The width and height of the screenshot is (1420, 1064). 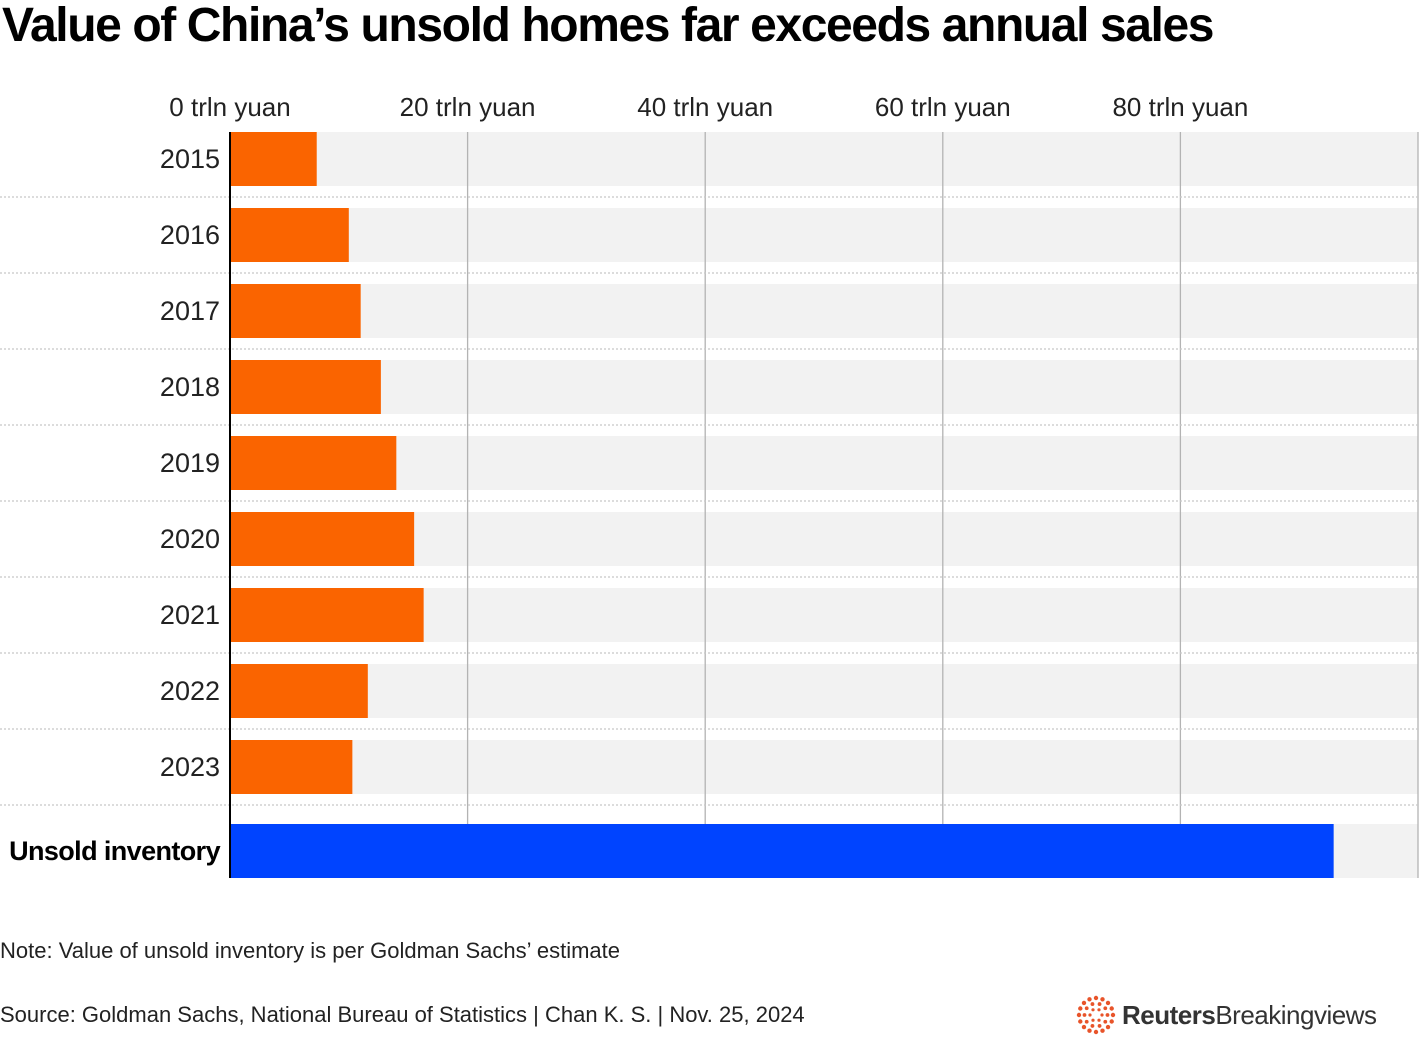 I want to click on x-tick-label: 60 trln yuan, so click(x=943, y=107).